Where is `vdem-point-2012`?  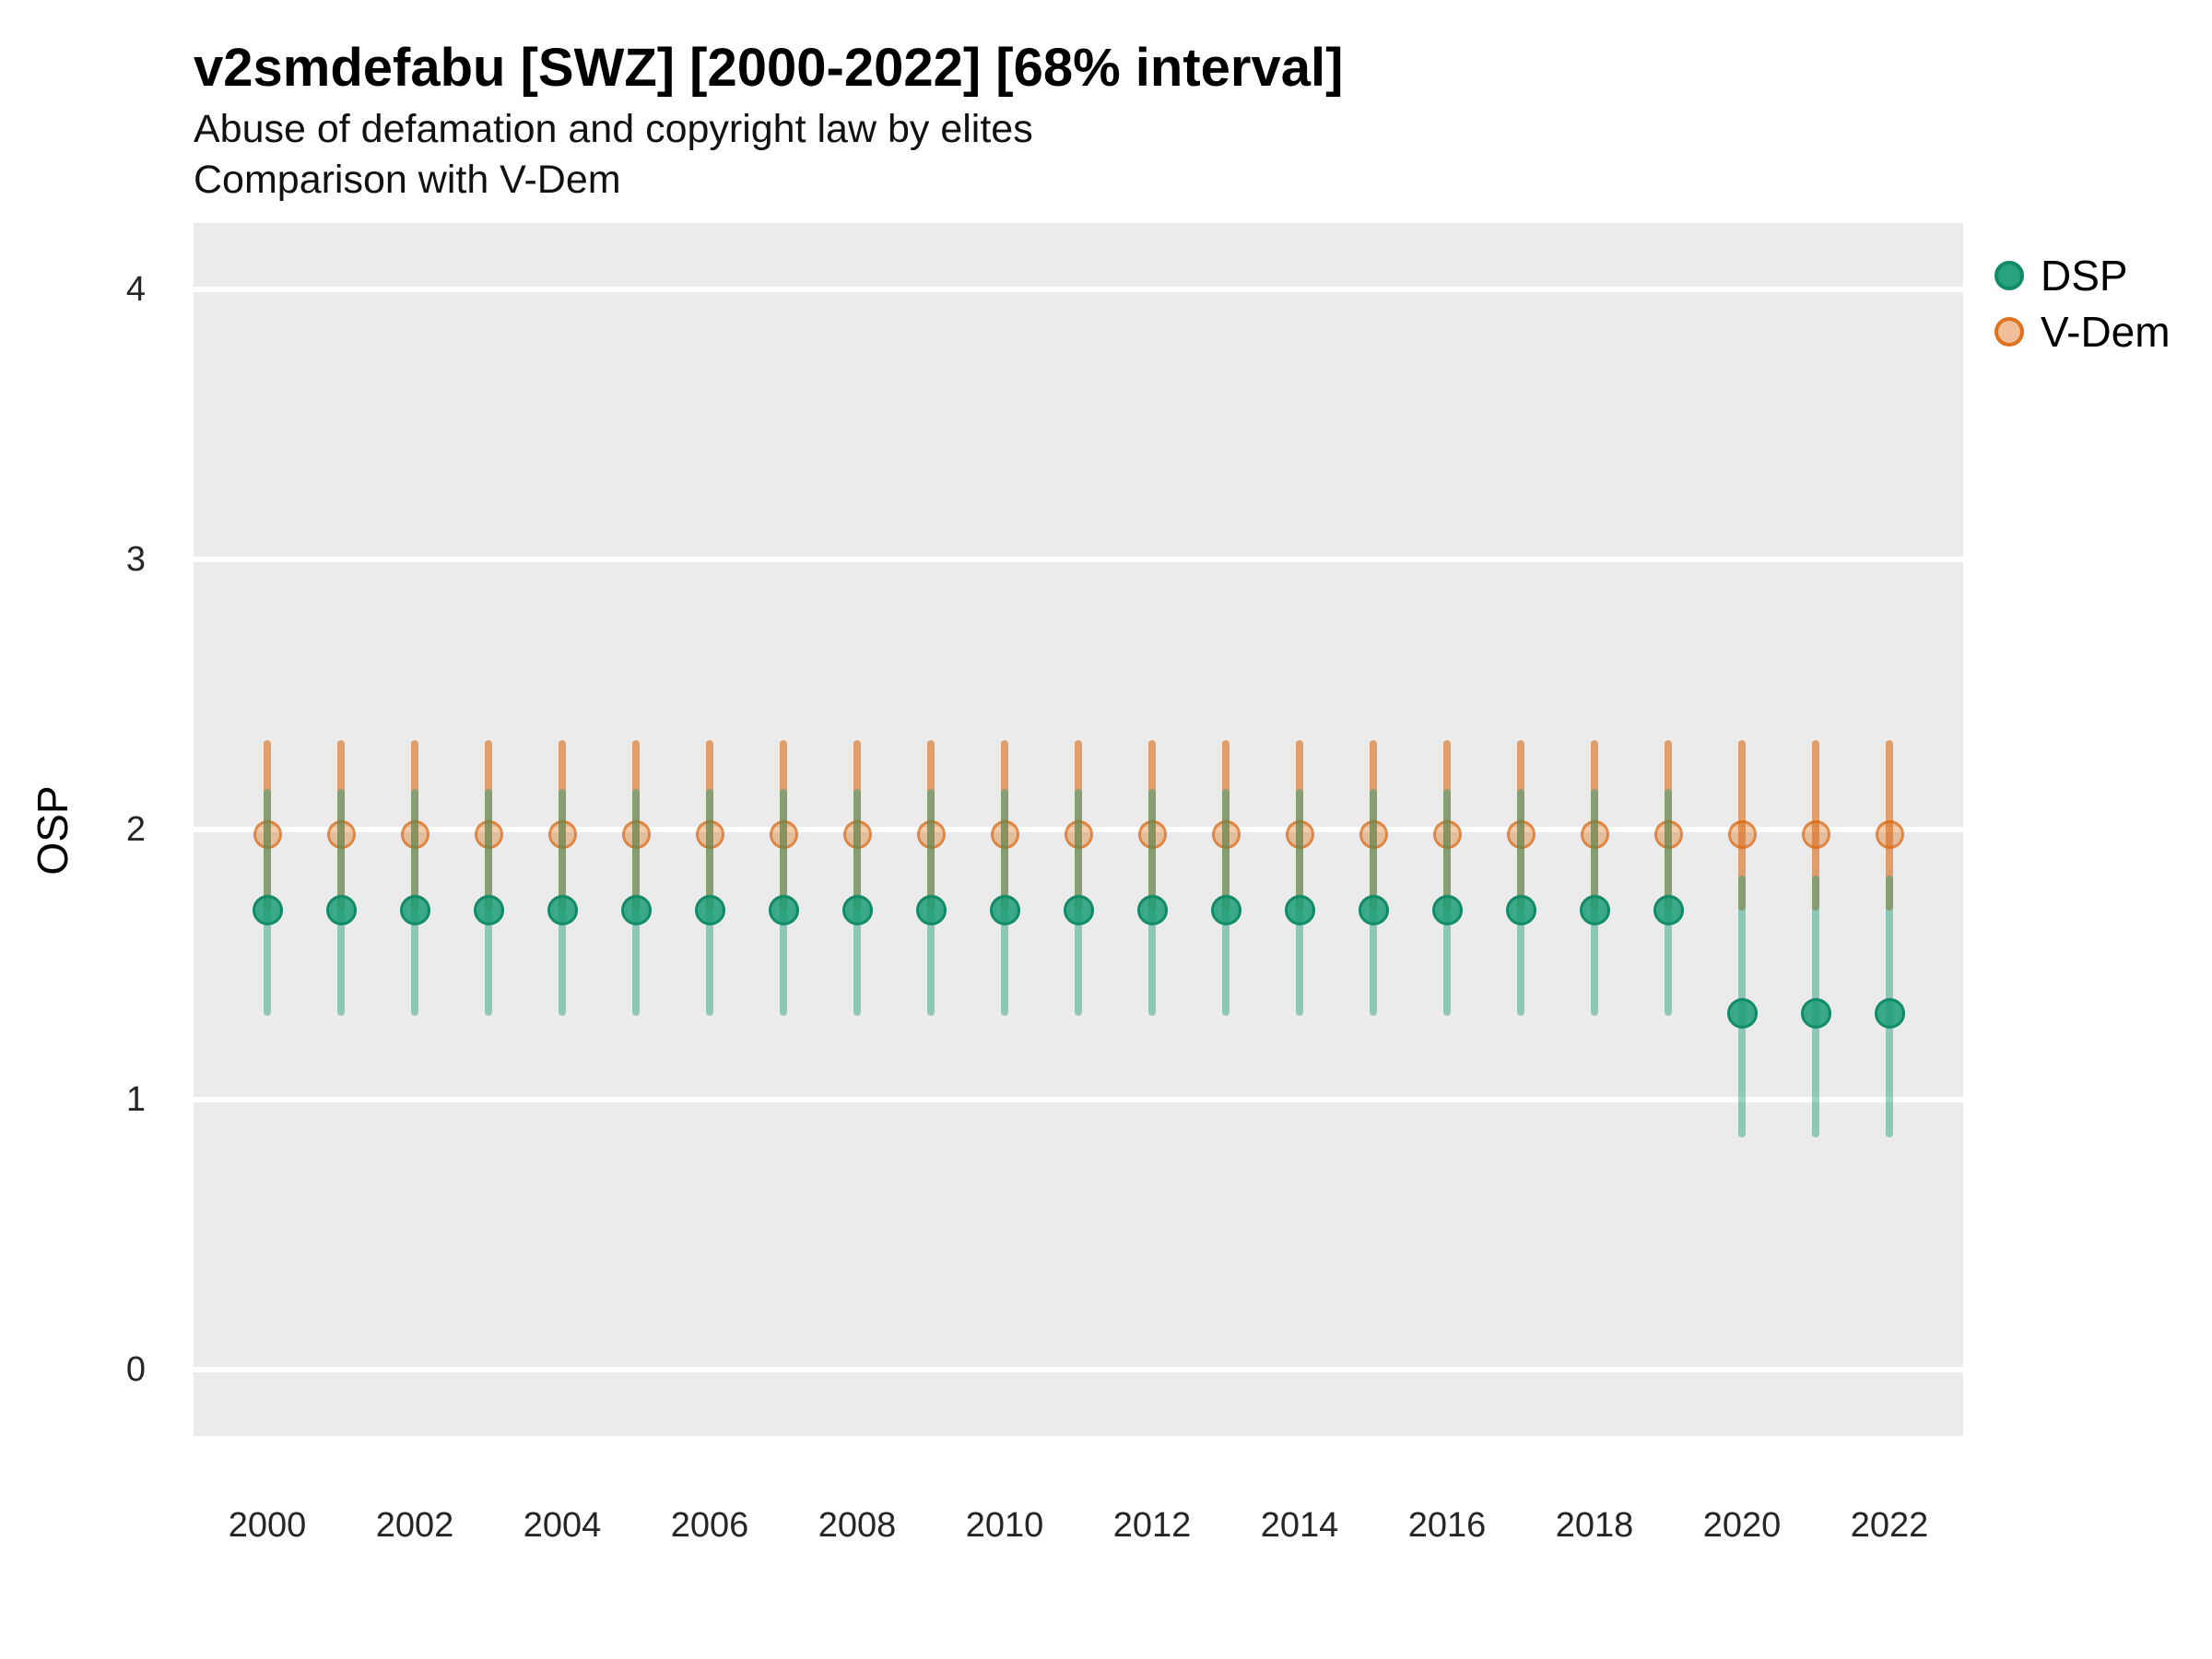
vdem-point-2012 is located at coordinates (1152, 835).